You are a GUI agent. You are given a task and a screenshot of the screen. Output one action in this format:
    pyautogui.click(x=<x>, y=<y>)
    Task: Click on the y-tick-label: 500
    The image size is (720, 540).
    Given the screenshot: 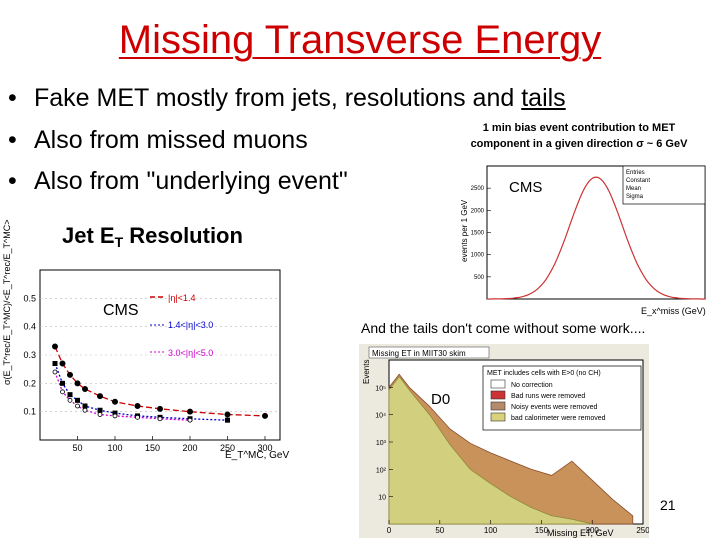 What is the action you would take?
    pyautogui.click(x=479, y=278)
    